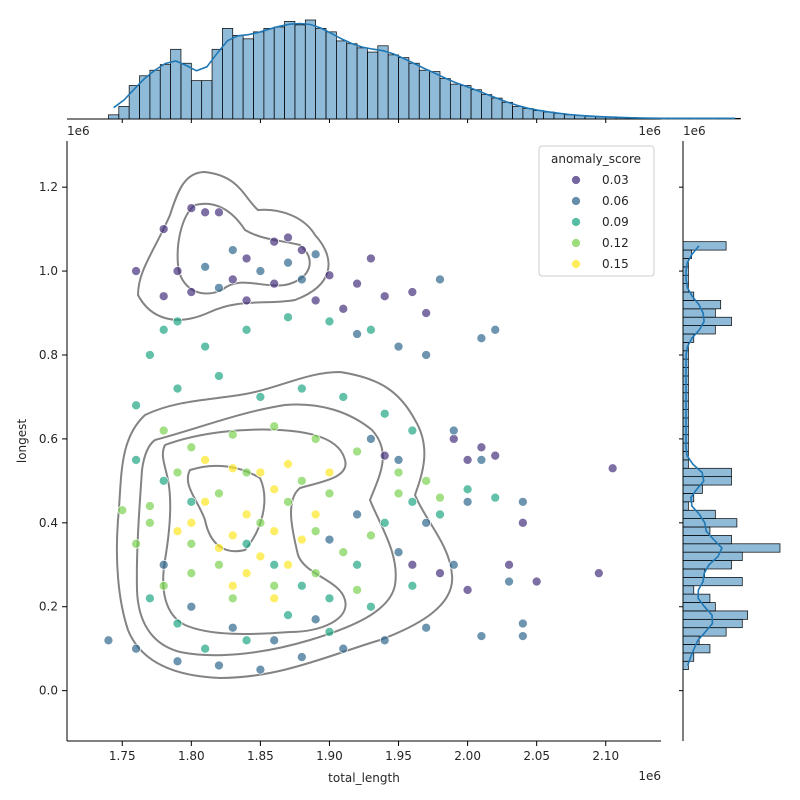 Image resolution: width=800 pixels, height=800 pixels. Describe the element at coordinates (53, 439) in the screenshot. I see `y-ticks: 0.0 0.2 0.4 0.6 0.8 1.0 1.2` at that location.